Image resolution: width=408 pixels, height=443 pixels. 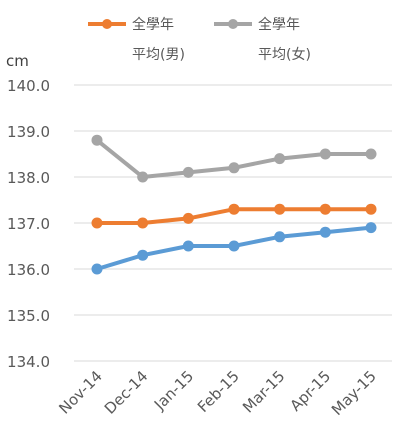 I want to click on legend-label-girls-line1: 全學年, so click(x=279, y=24).